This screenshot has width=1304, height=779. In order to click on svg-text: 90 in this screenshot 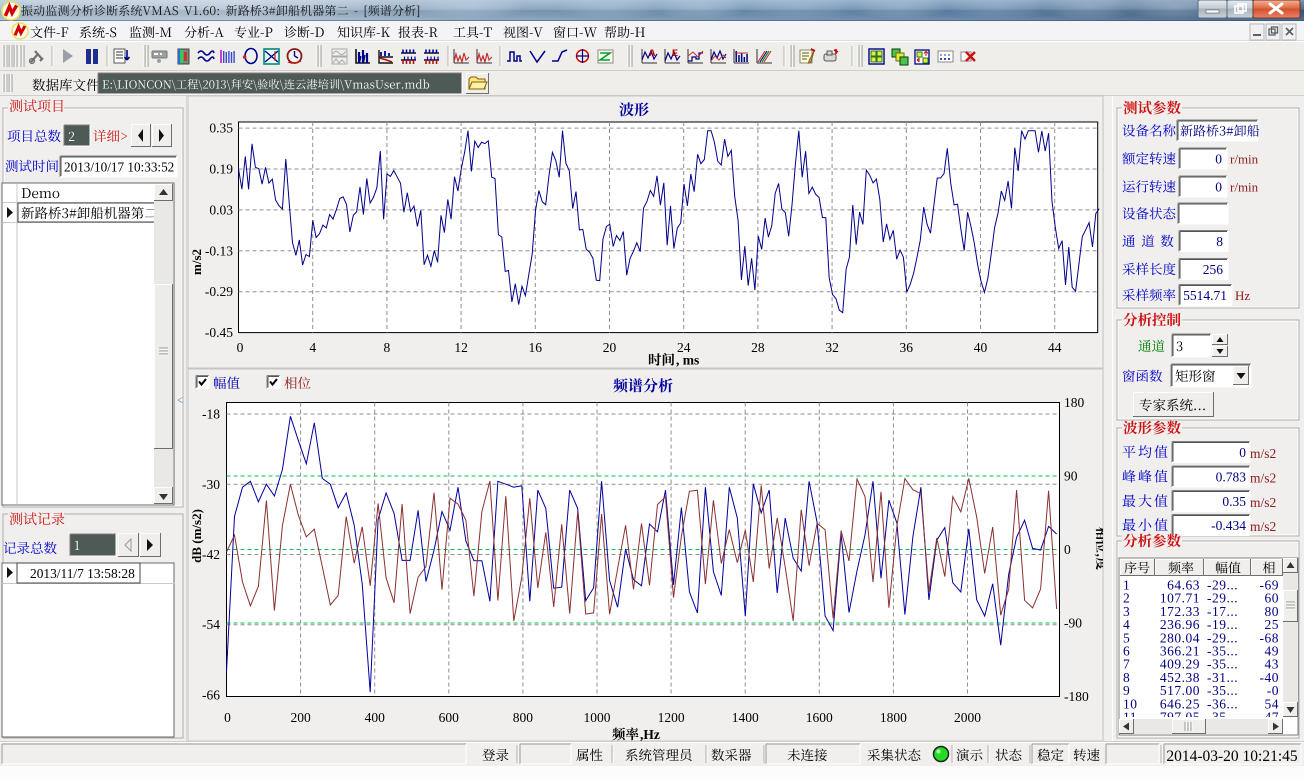, I will do `click(1071, 476)`.